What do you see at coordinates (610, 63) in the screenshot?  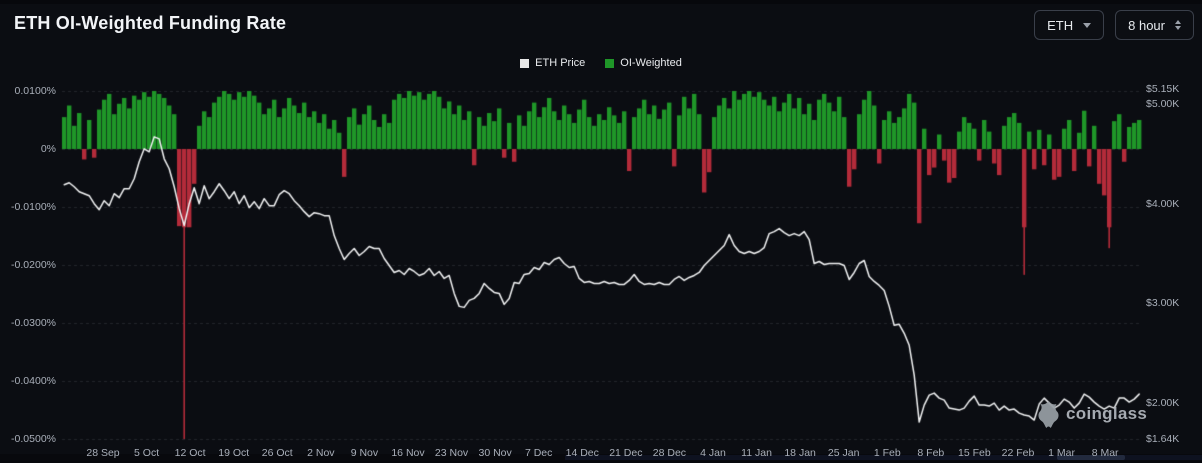 I see `oi-weighted-swatch-icon` at bounding box center [610, 63].